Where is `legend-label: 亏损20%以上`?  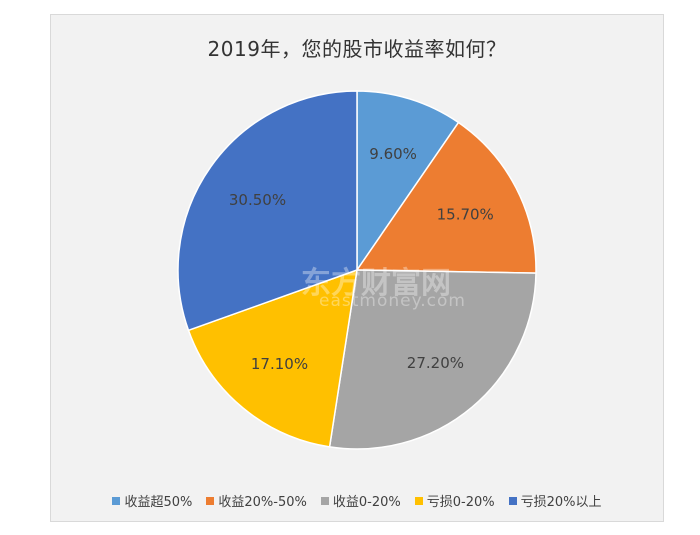
legend-label: 亏损20%以上 is located at coordinates (561, 502).